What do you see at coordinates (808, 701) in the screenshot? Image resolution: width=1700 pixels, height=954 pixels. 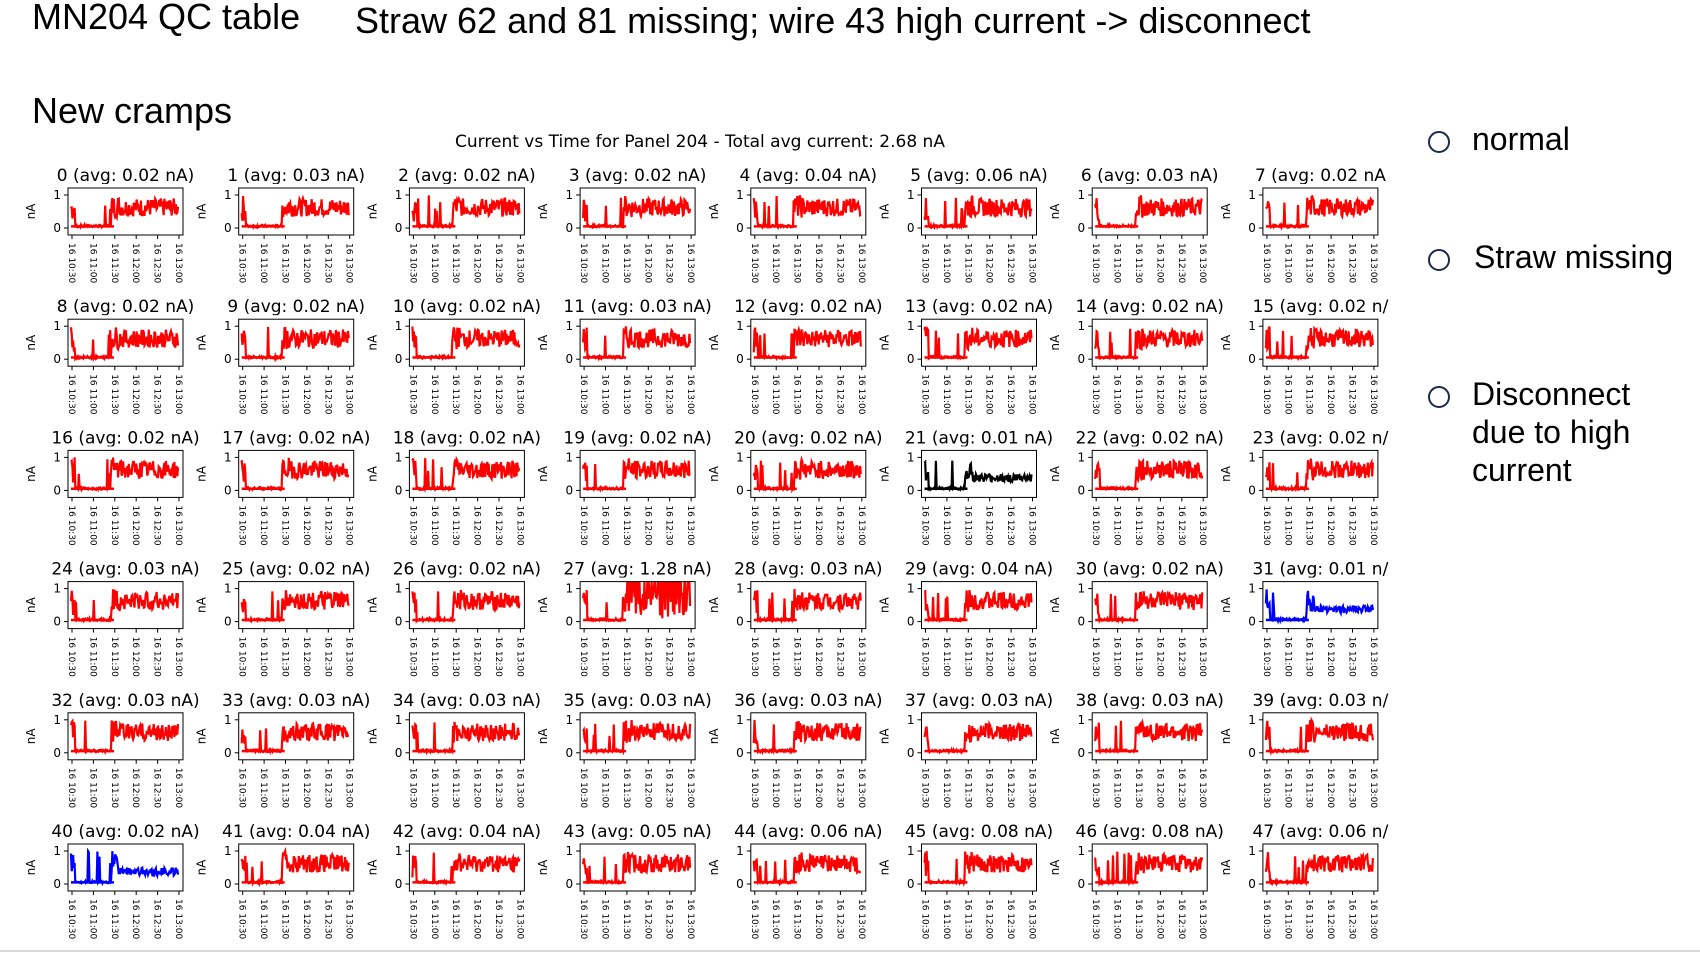 I see `subplot-title: 36 (avg: 0.03 nA)` at bounding box center [808, 701].